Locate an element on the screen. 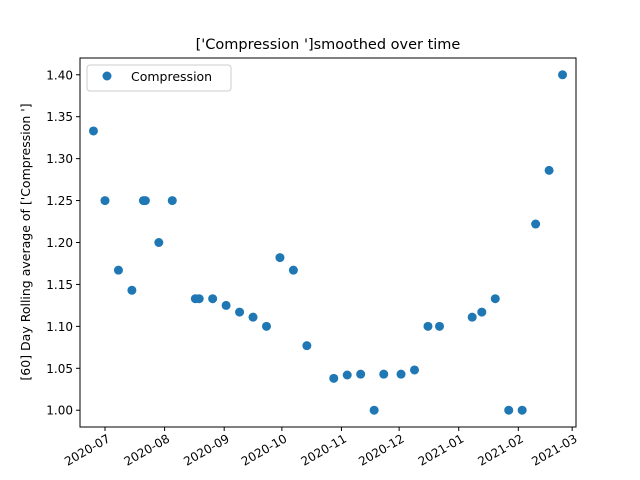  y-tick-label: 1.00 is located at coordinates (59, 411).